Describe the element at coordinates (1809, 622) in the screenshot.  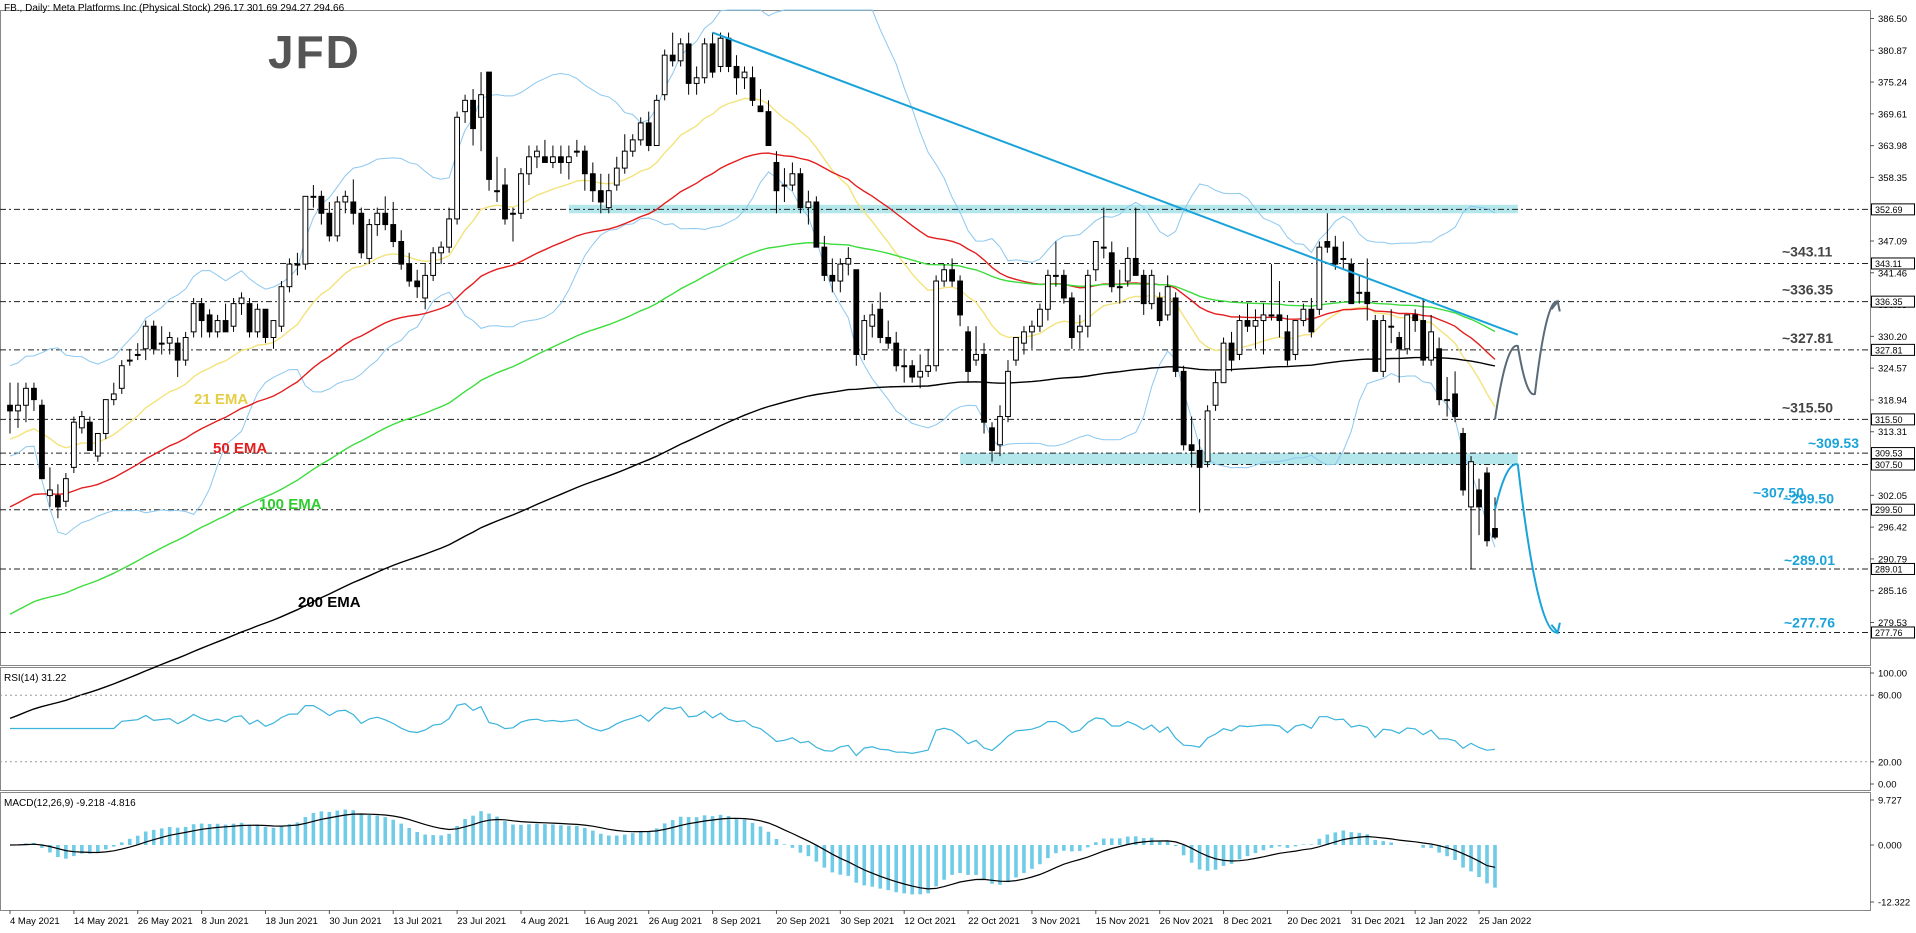
I see `level-text: ~277.76` at that location.